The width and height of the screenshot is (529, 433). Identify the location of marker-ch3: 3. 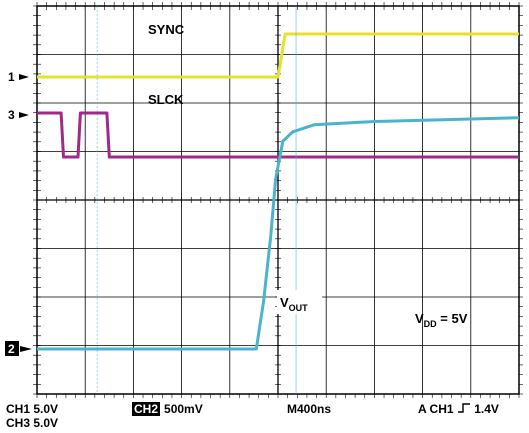
(11, 115).